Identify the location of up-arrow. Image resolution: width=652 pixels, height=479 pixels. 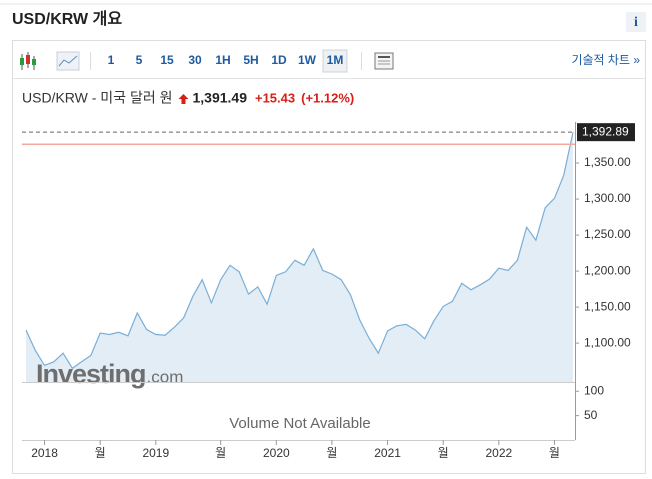
(183, 99).